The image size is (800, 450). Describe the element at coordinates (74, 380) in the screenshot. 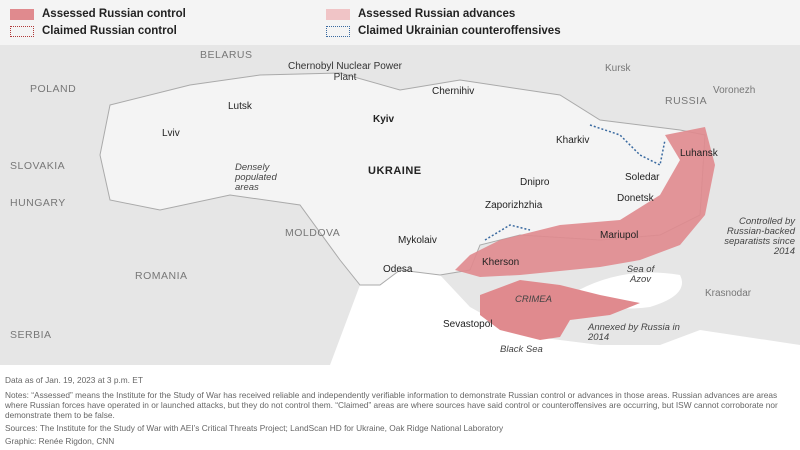

I see `data-date: Data as of Jan. 19, 2023 at 3 p.m. ET` at that location.